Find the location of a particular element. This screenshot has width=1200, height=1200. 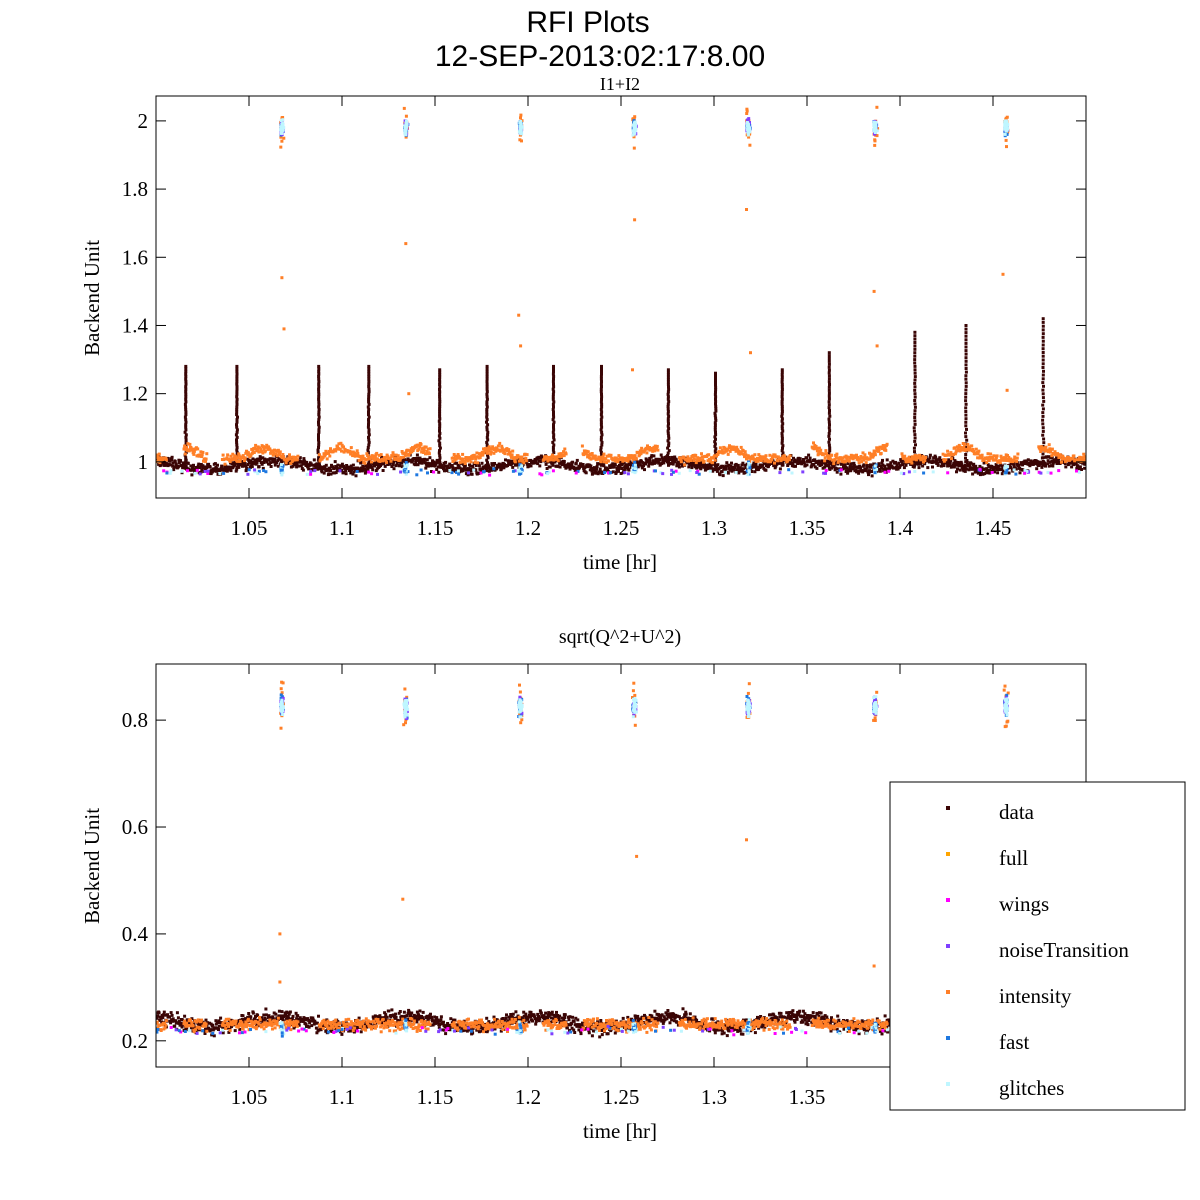

calibration-point is located at coordinates (520, 471).